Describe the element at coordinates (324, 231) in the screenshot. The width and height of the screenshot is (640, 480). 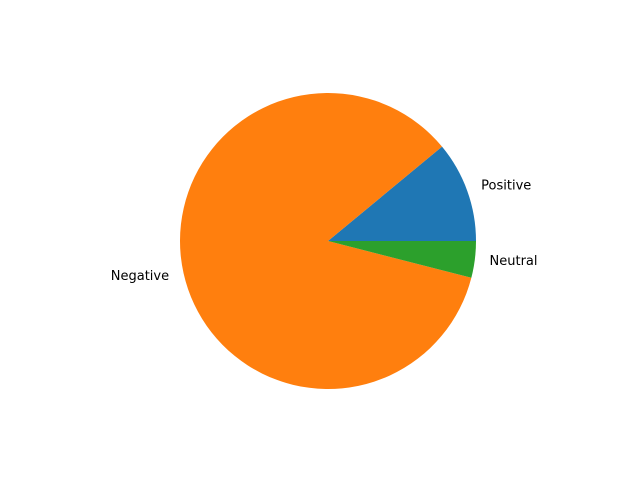
I see `pie-labels: Positive Negative Neutral` at that location.